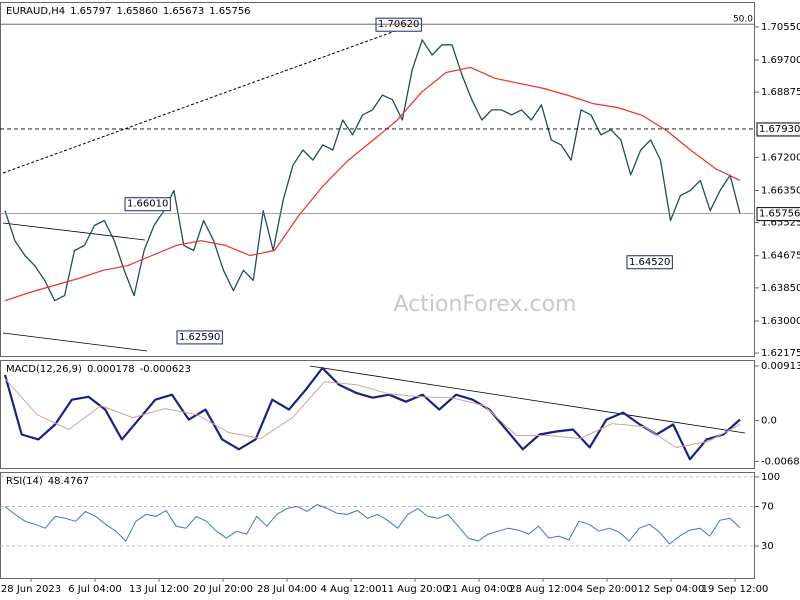  Describe the element at coordinates (527, 399) in the screenshot. I see `macd-trend-line` at that location.